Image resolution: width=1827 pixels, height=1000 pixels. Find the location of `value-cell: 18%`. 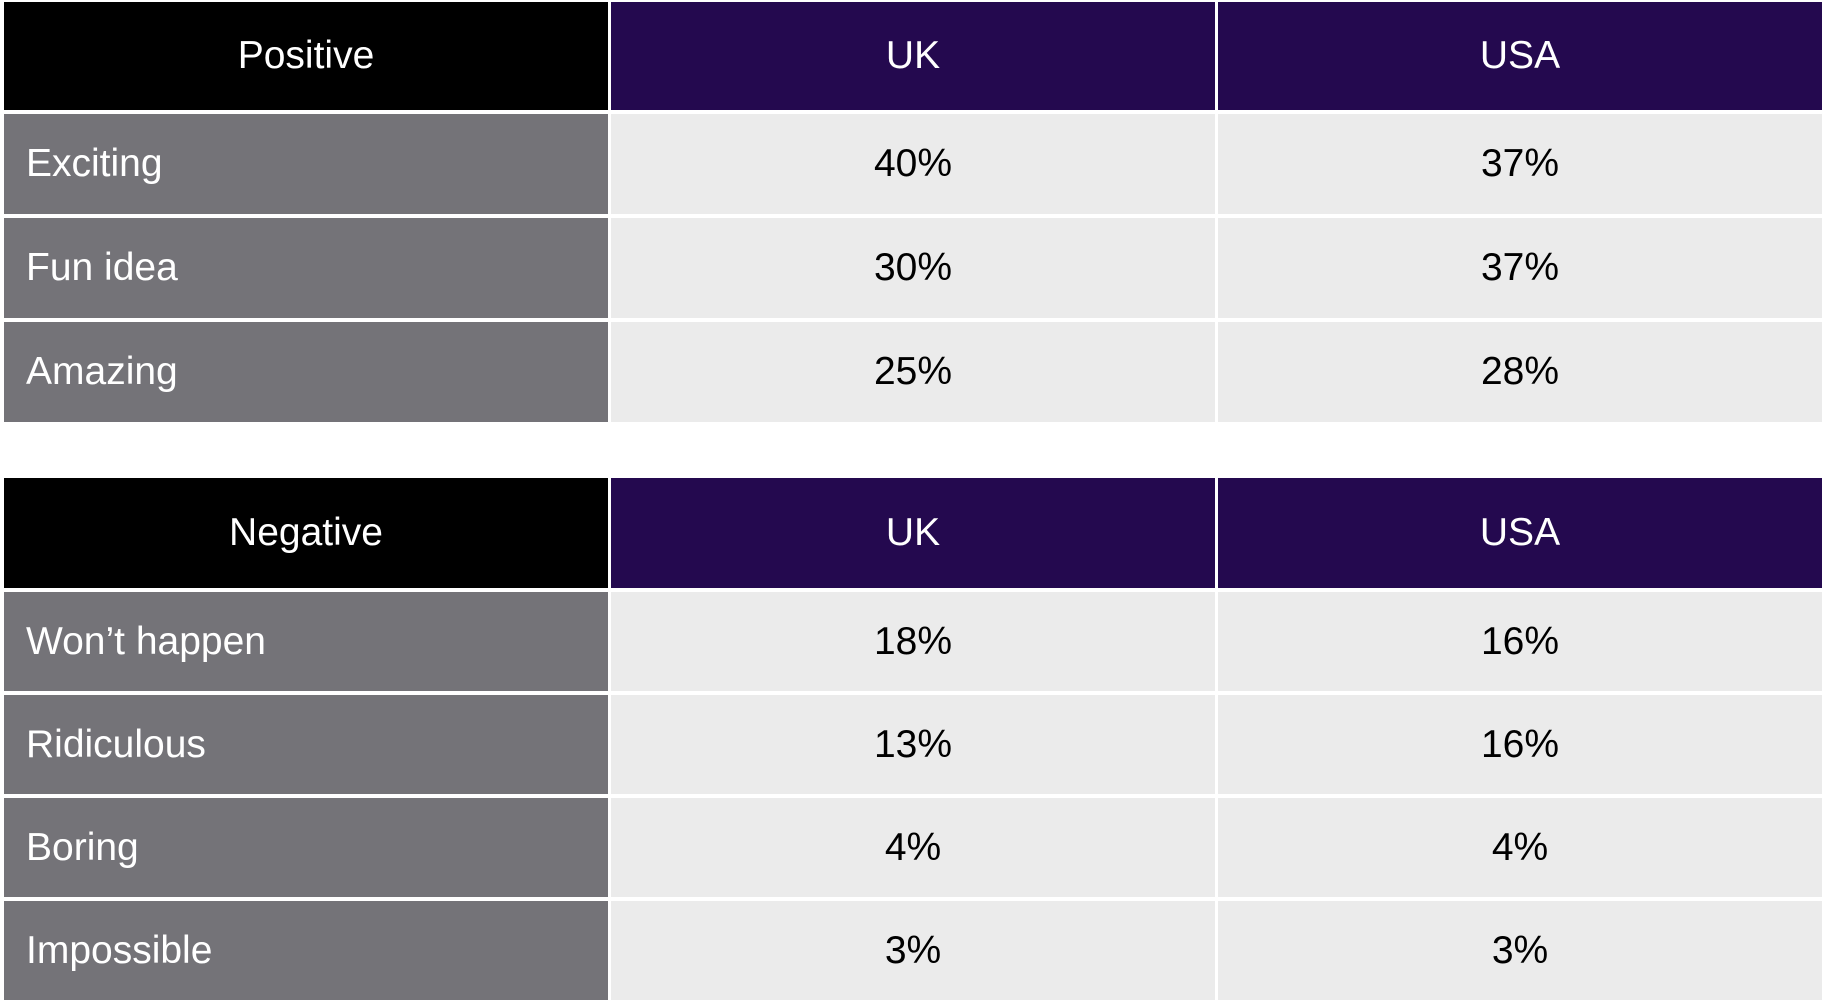

value-cell: 18% is located at coordinates (913, 641).